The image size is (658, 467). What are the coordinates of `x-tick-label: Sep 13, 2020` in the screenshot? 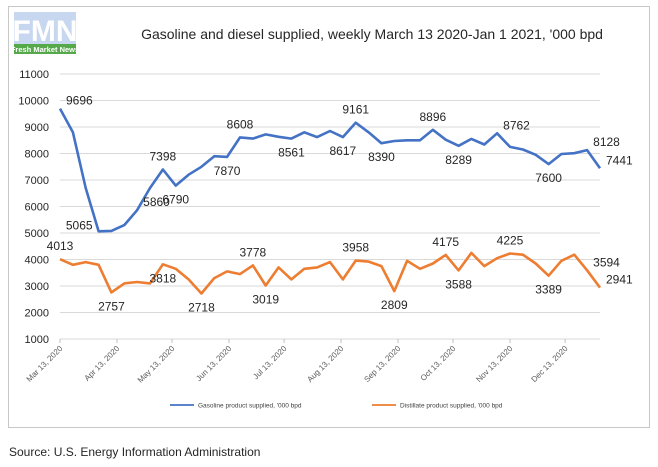 It's located at (382, 364).